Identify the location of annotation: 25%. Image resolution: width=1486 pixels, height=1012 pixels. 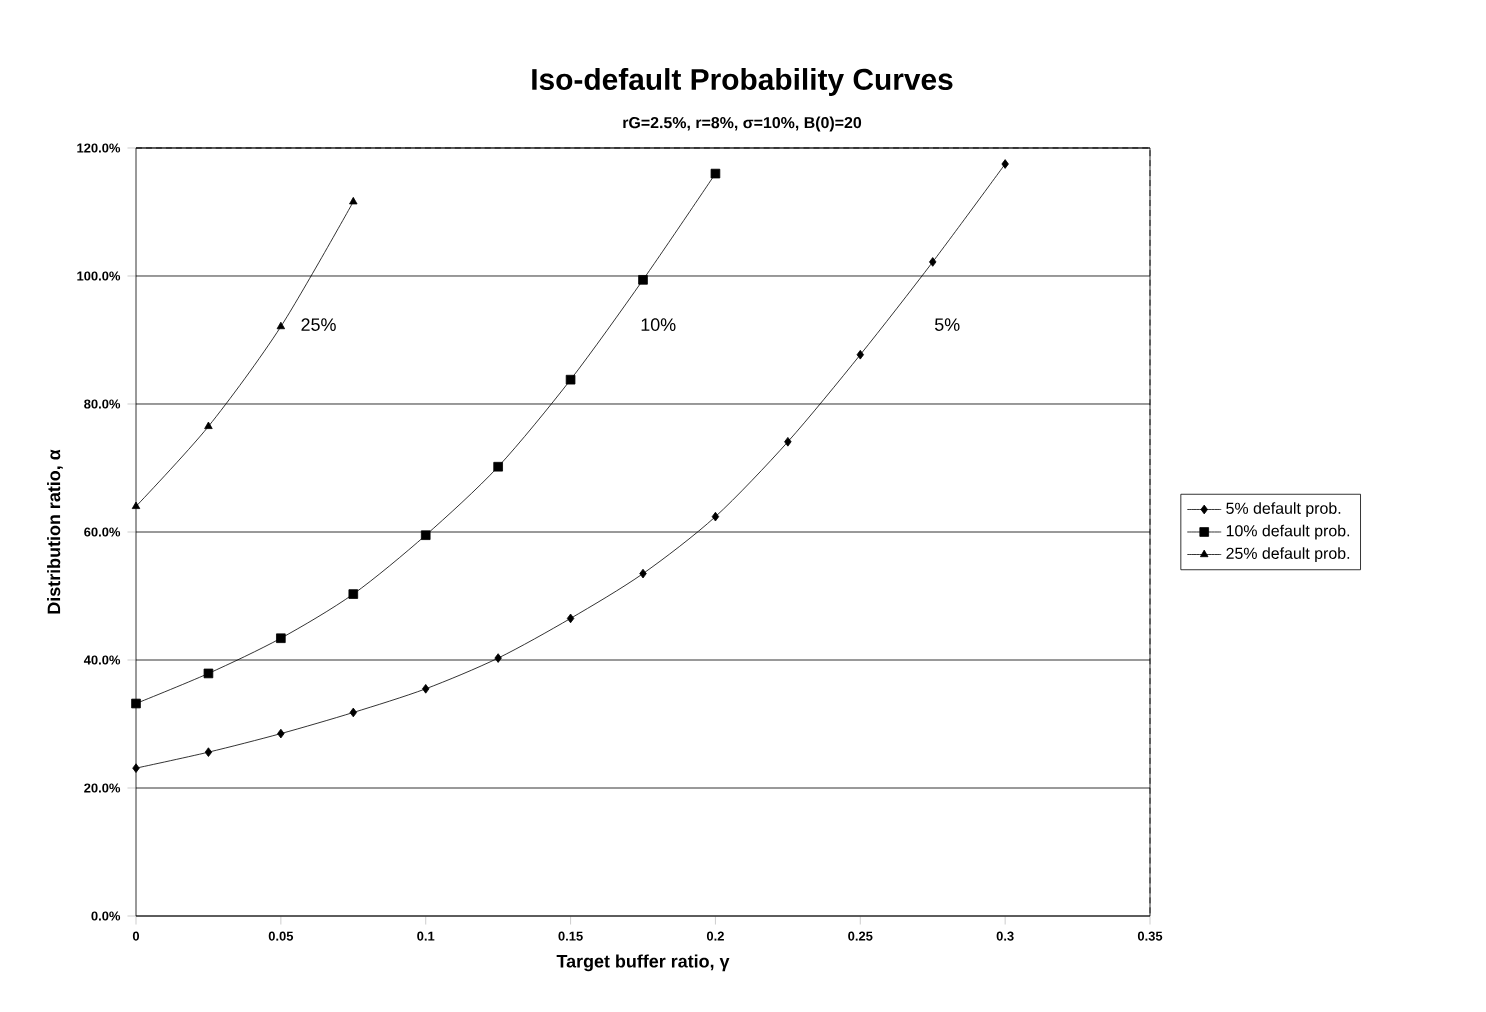
(318, 324).